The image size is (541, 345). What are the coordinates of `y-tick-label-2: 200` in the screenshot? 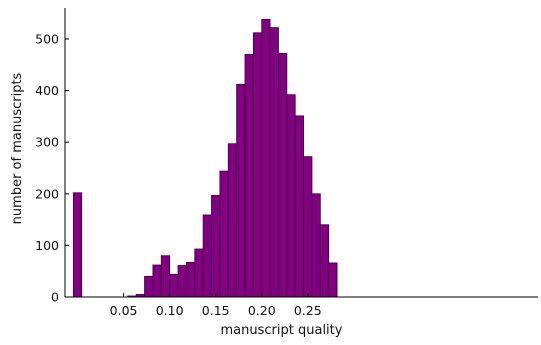 It's located at (47, 193).